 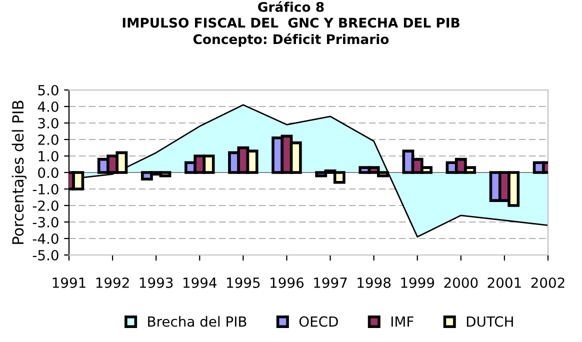 What do you see at coordinates (45, 238) in the screenshot?
I see `y-tick-label: -4.0` at bounding box center [45, 238].